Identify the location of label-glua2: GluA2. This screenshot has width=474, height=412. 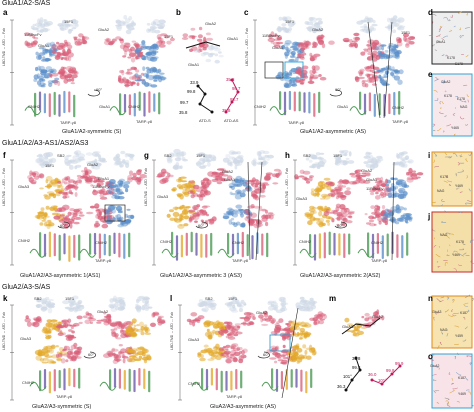
(228, 171).